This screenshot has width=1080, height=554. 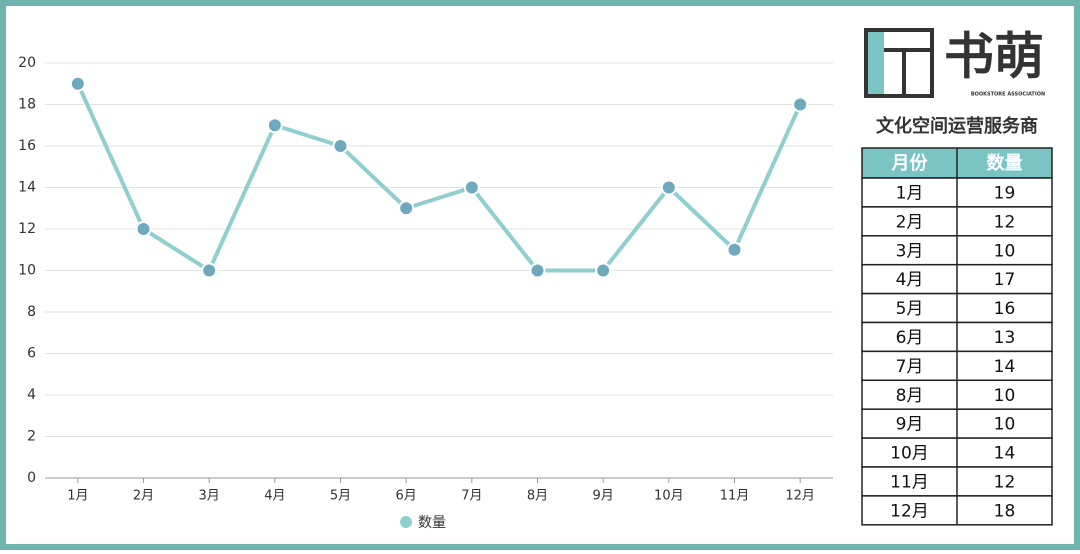 I want to click on table-cell: 2月, so click(x=910, y=222).